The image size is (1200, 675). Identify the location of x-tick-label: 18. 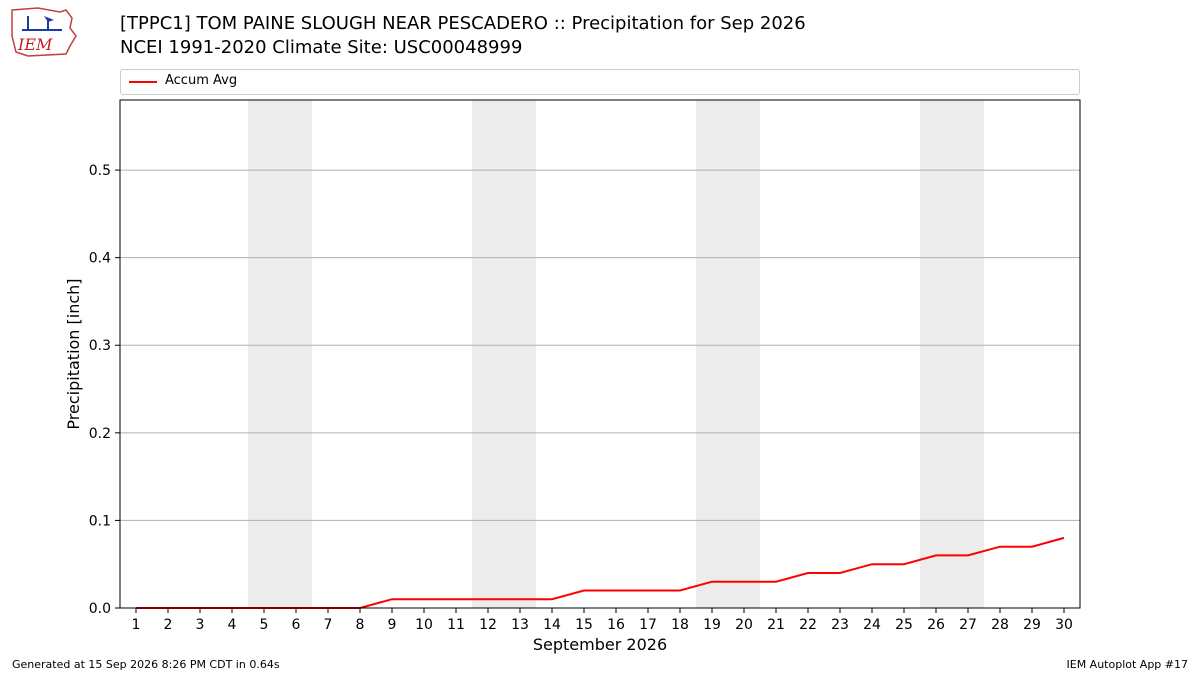
(680, 625).